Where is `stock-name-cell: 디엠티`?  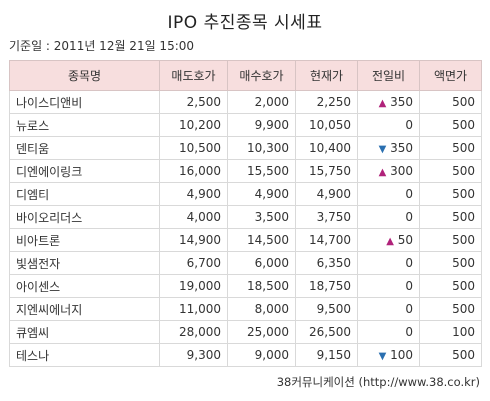
stock-name-cell: 디엠티 is located at coordinates (84, 194).